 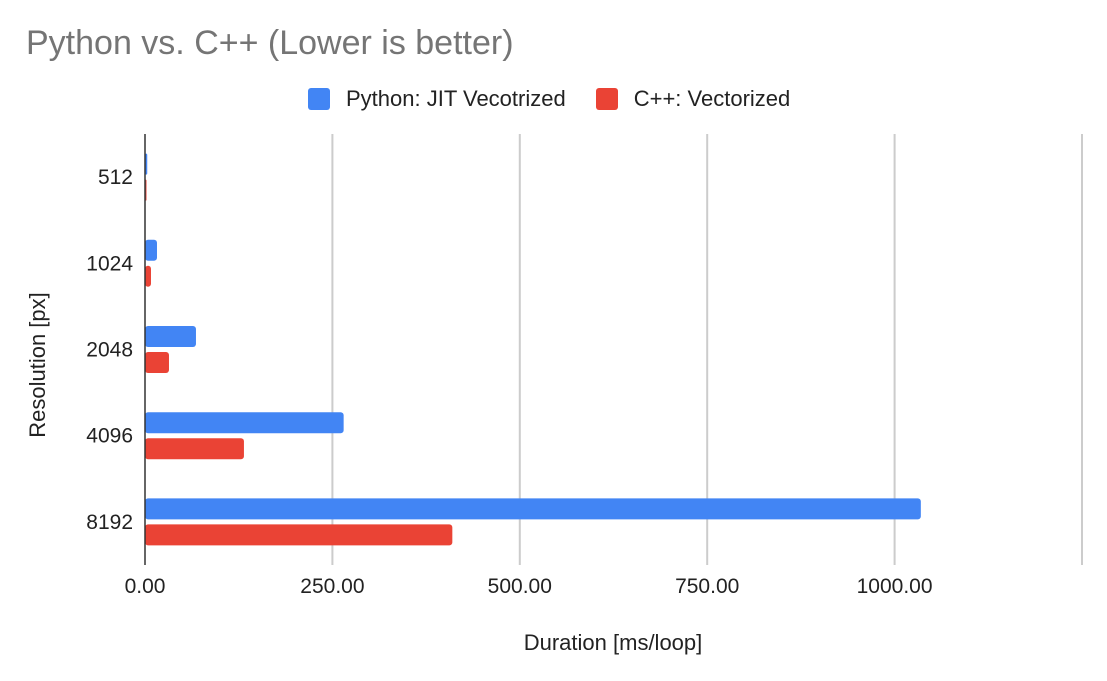 What do you see at coordinates (109, 263) in the screenshot?
I see `y-tick-label: 1024` at bounding box center [109, 263].